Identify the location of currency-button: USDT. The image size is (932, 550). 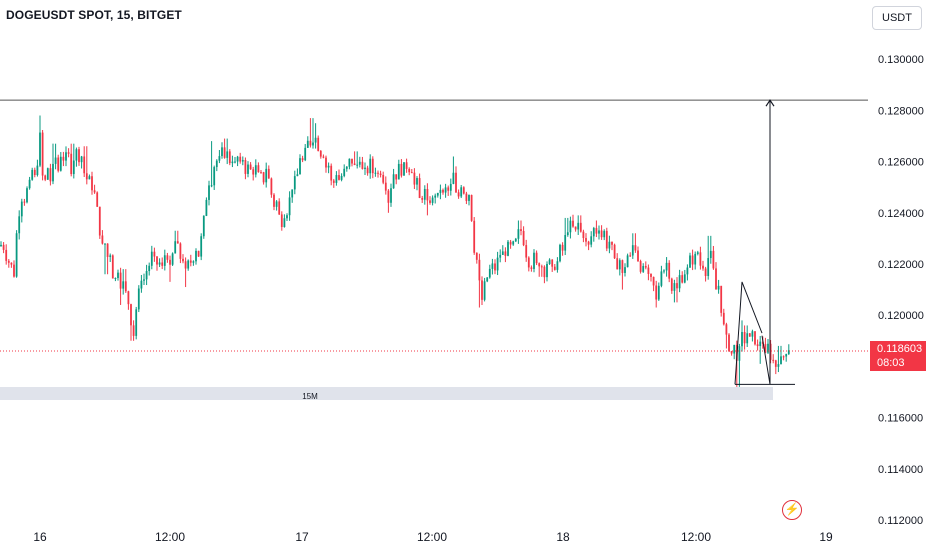
(897, 18).